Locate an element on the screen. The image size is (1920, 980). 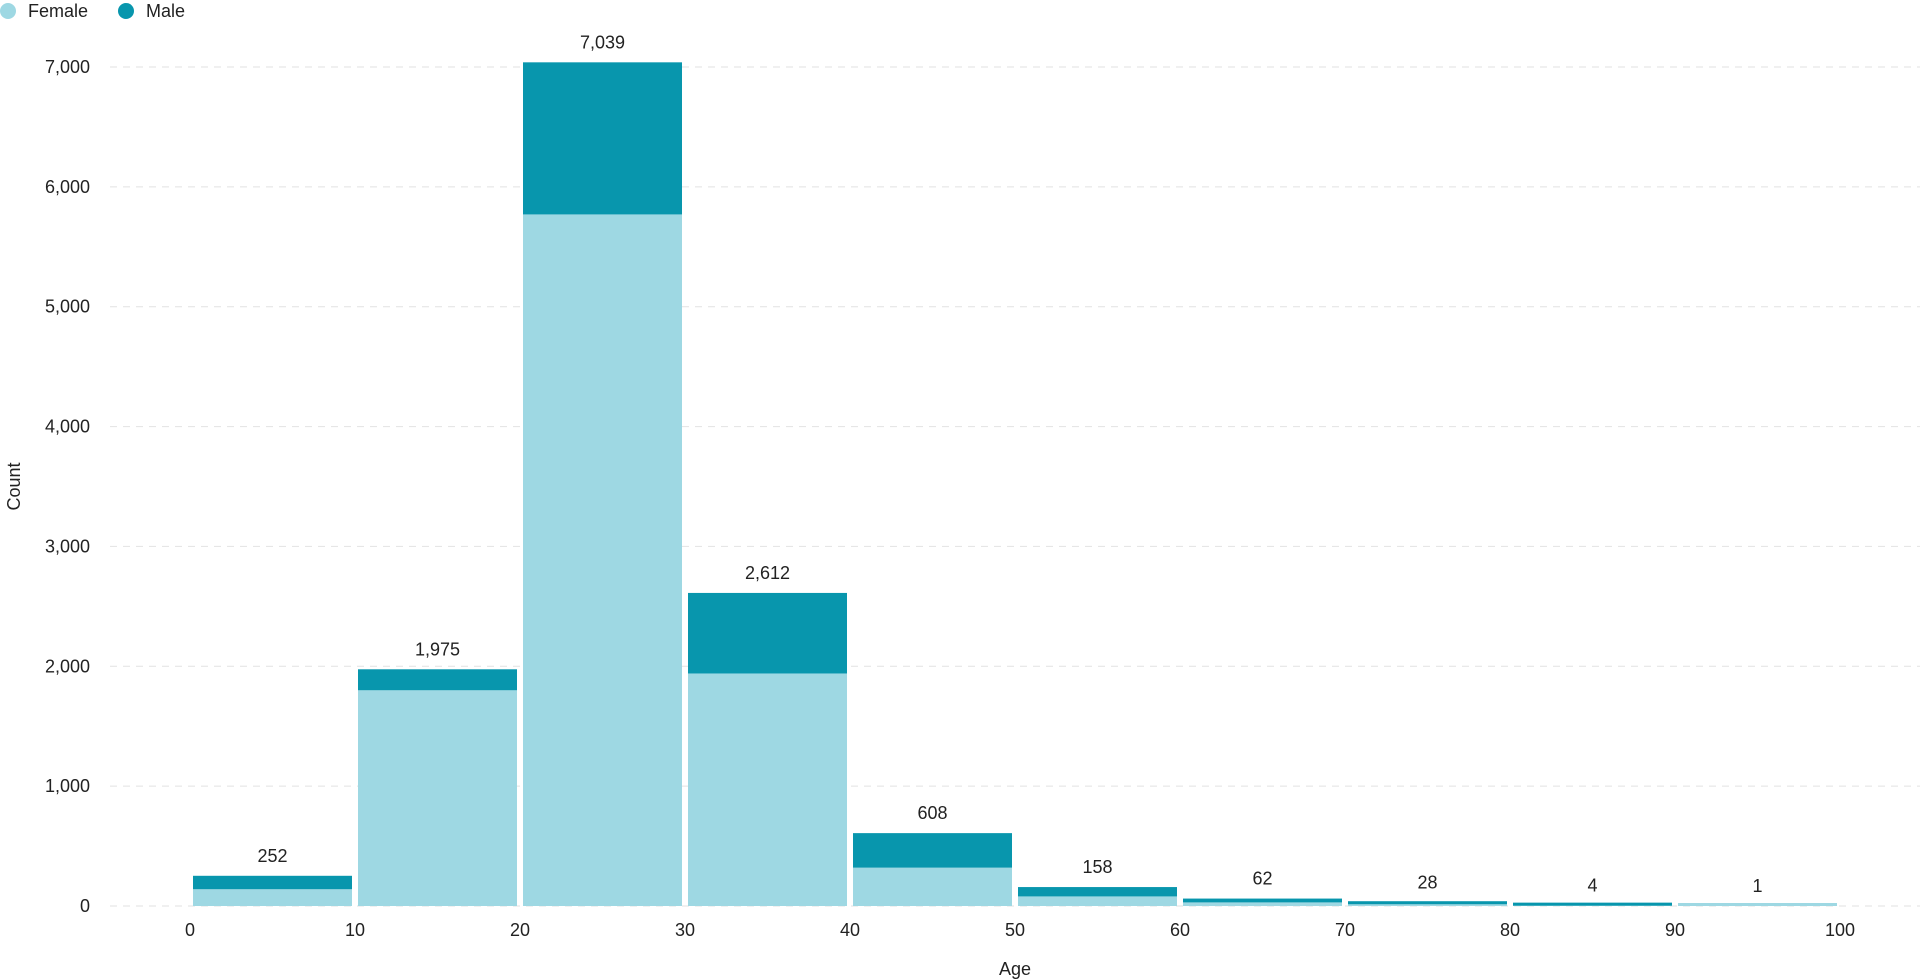
x-tick-label: 50 is located at coordinates (1015, 930).